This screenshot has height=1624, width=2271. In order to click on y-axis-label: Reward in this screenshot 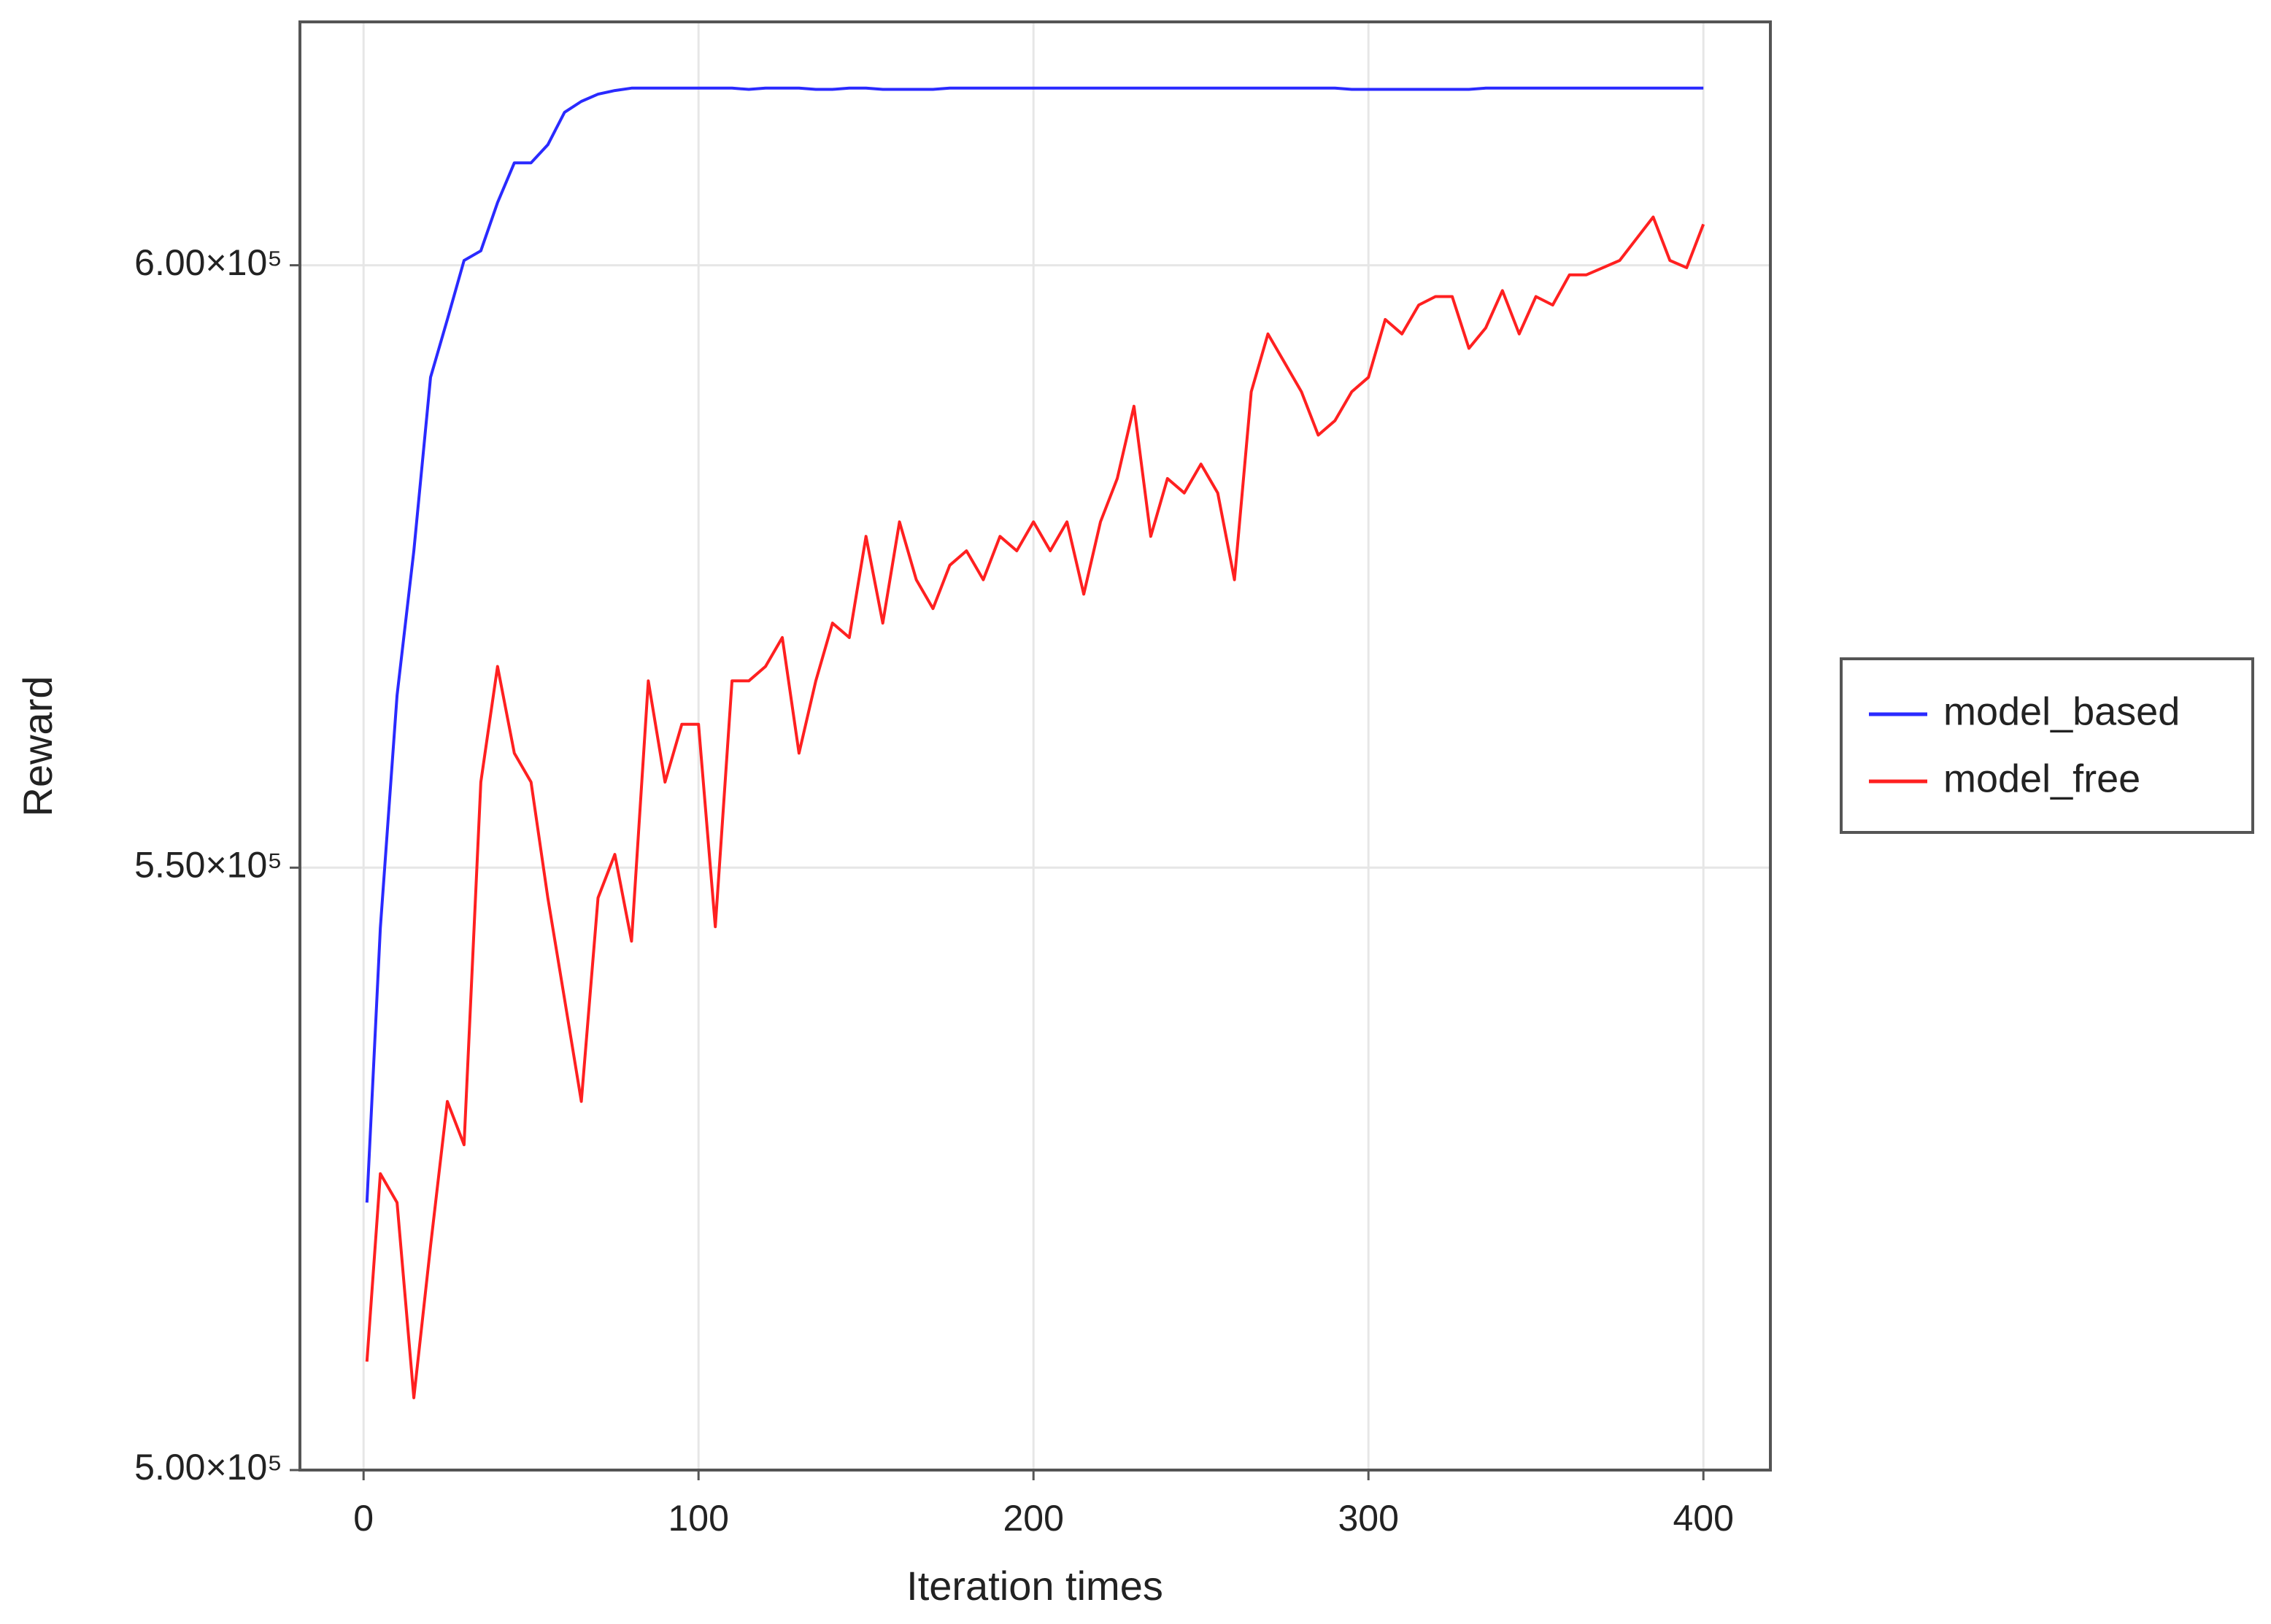, I will do `click(38, 746)`.